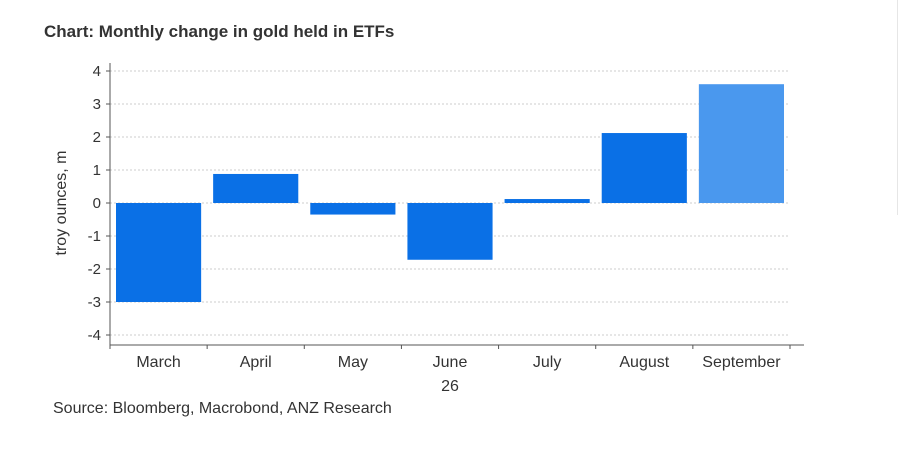 The height and width of the screenshot is (466, 898). What do you see at coordinates (94, 302) in the screenshot?
I see `y-tick-label: -3` at bounding box center [94, 302].